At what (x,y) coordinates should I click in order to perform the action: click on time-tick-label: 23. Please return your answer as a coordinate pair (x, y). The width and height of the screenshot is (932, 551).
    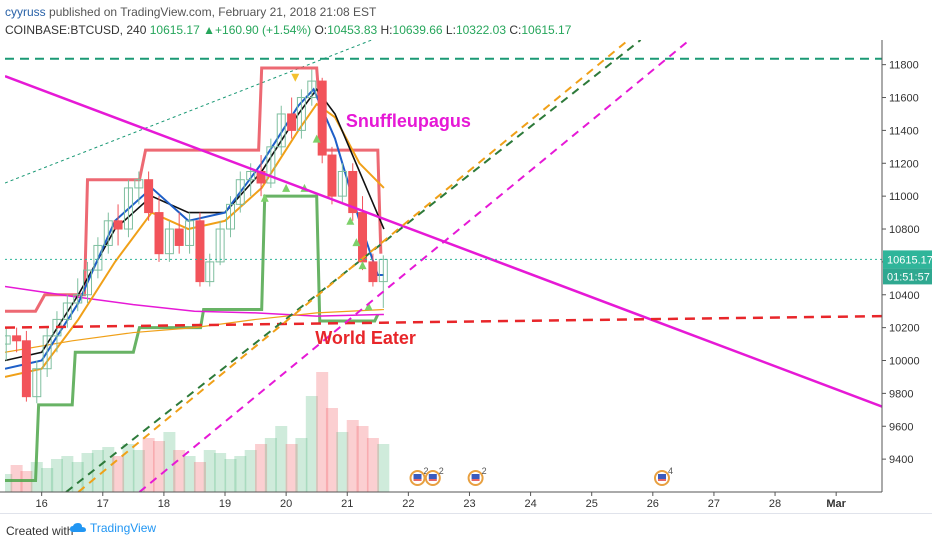
    Looking at the image, I should click on (469, 504).